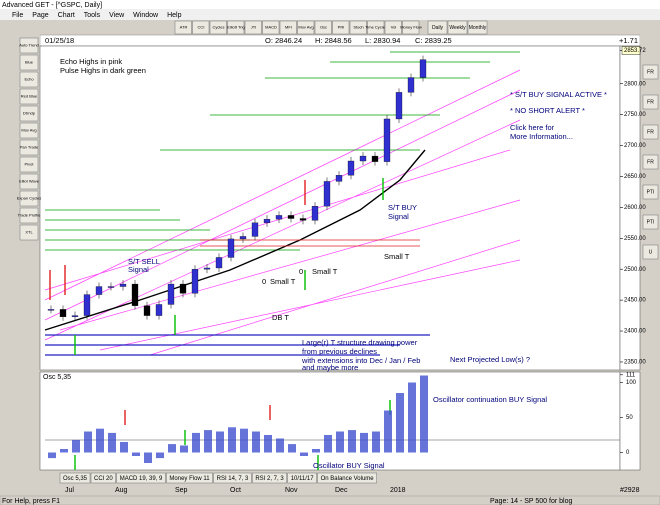 The image size is (660, 505). I want to click on toolbar-label: Cycles, so click(218, 27).